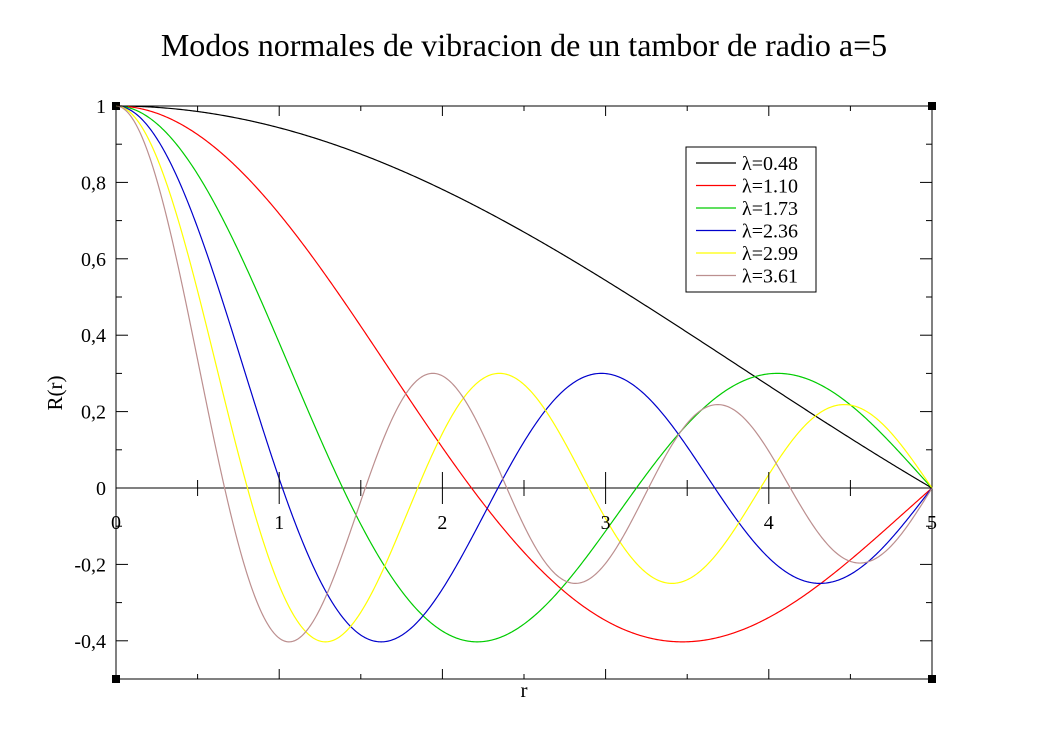 This screenshot has width=1047, height=734. Describe the element at coordinates (770, 277) in the screenshot. I see `legend-label-5: λ=3.61` at that location.